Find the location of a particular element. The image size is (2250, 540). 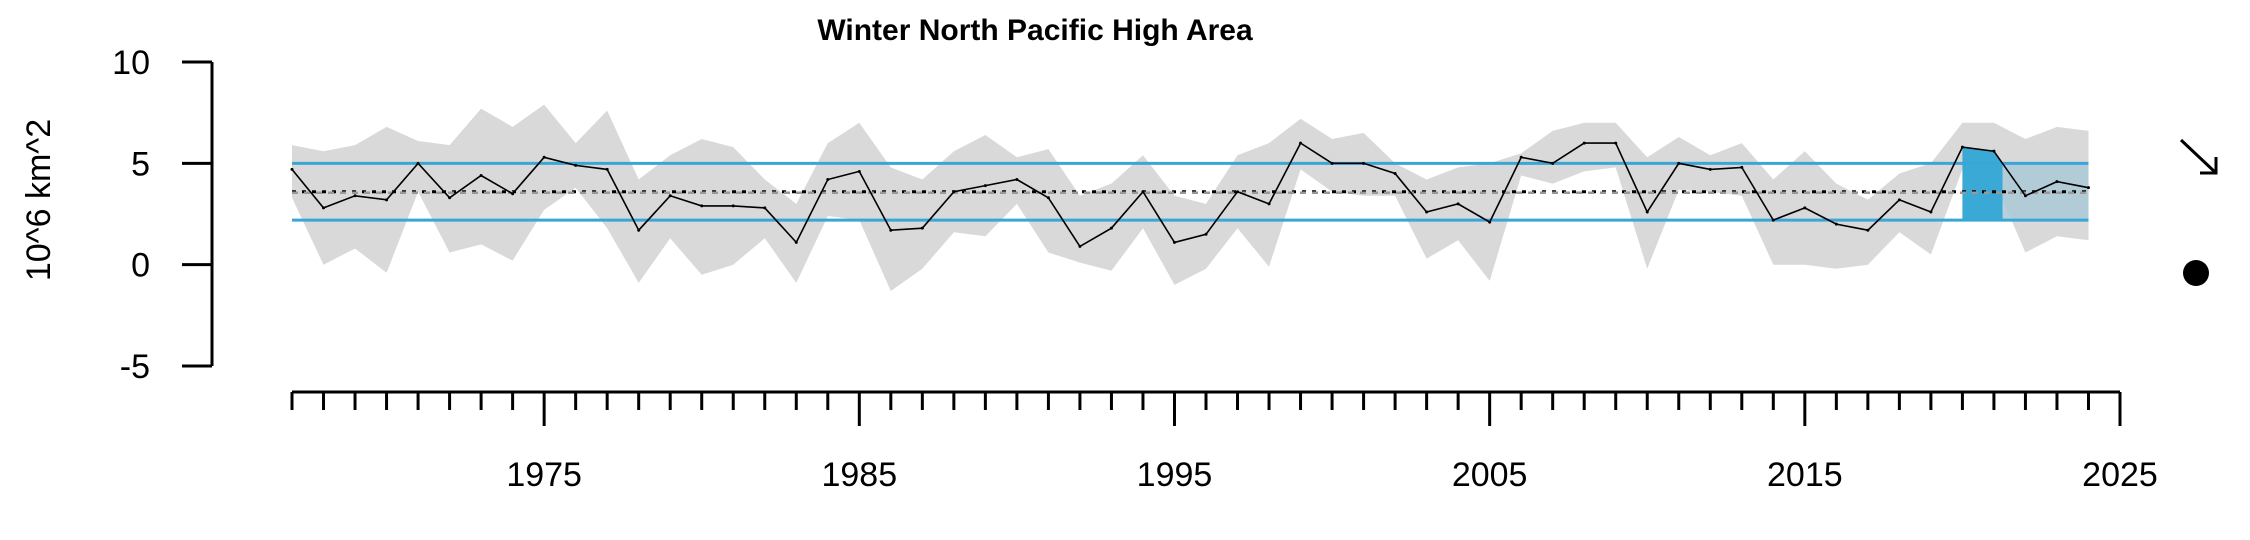

filled-circle-icon is located at coordinates (2196, 273).